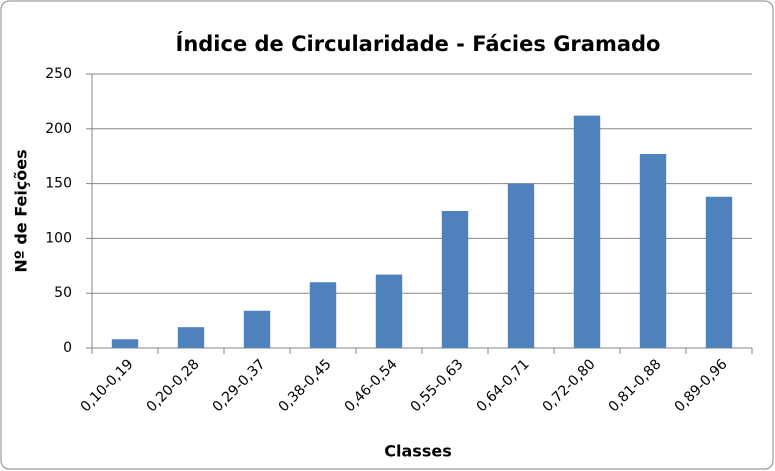  What do you see at coordinates (58, 74) in the screenshot?
I see `y-tick-label: 250` at bounding box center [58, 74].